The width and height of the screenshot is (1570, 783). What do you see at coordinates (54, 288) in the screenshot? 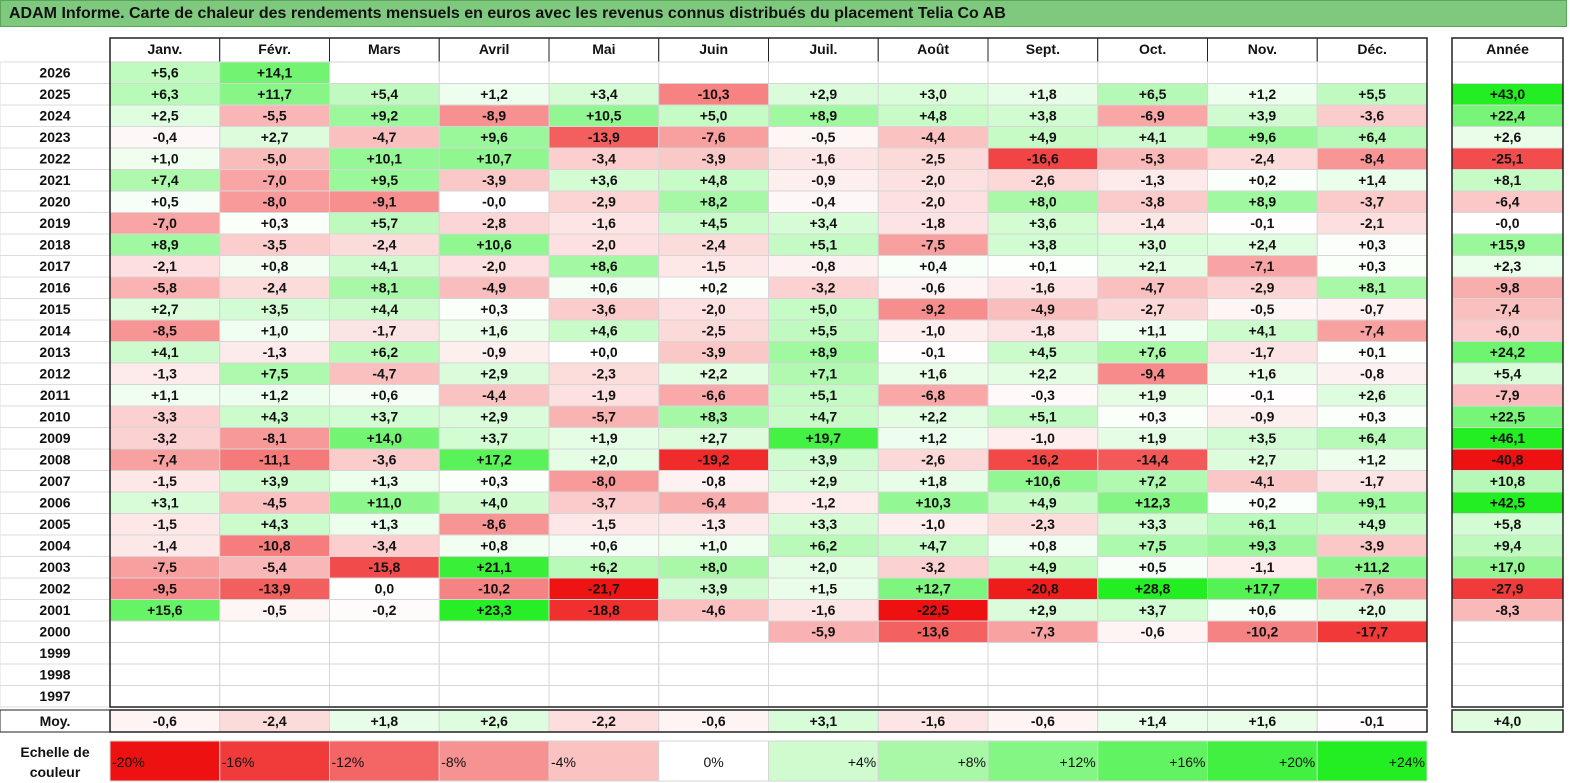
I see `row-year-label: 2016` at bounding box center [54, 288].